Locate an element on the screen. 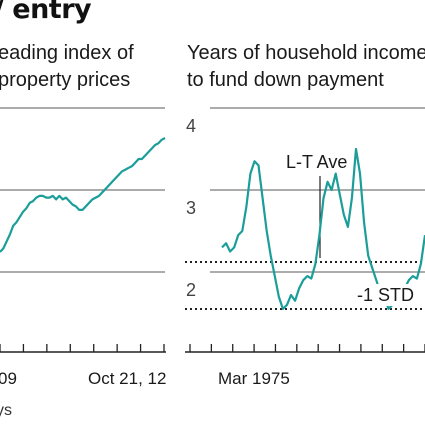 This screenshot has width=425, height=425. right-x-tick-label-1: Mar 1975 is located at coordinates (254, 378).